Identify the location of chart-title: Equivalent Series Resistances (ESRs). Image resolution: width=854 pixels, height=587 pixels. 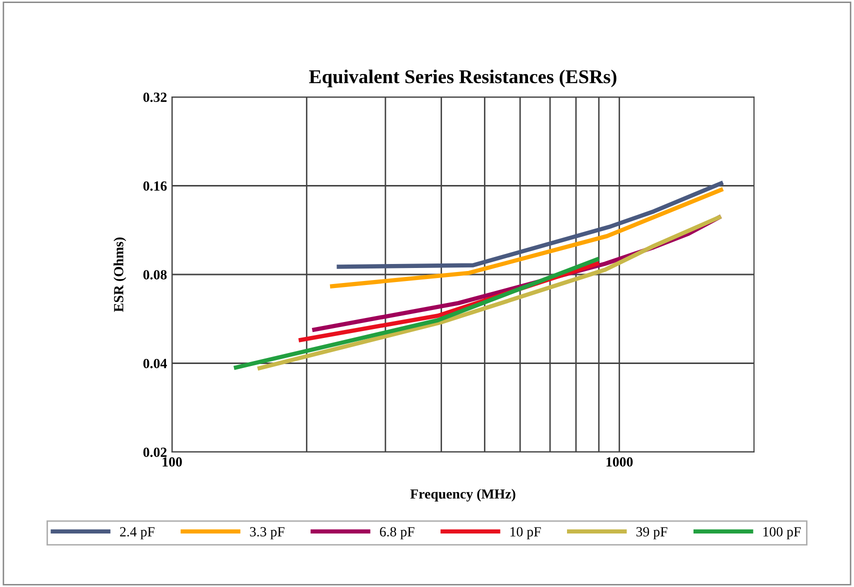
(462, 79).